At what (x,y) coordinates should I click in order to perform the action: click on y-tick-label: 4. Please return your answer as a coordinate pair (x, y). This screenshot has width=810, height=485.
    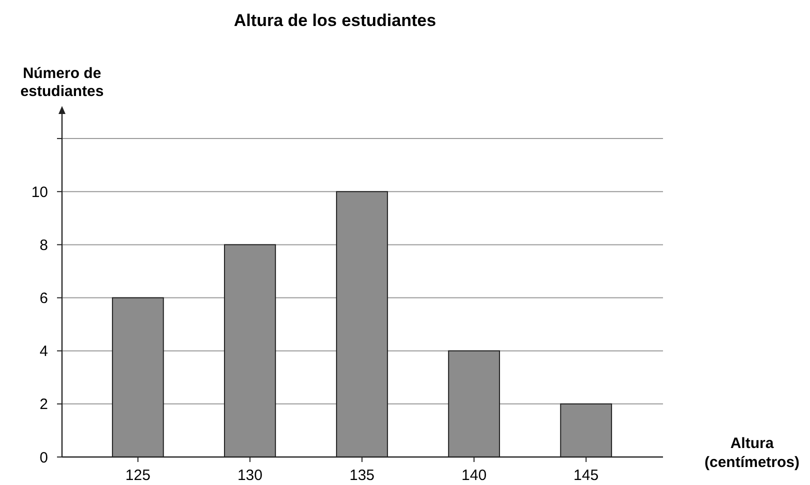
    Looking at the image, I should click on (44, 351).